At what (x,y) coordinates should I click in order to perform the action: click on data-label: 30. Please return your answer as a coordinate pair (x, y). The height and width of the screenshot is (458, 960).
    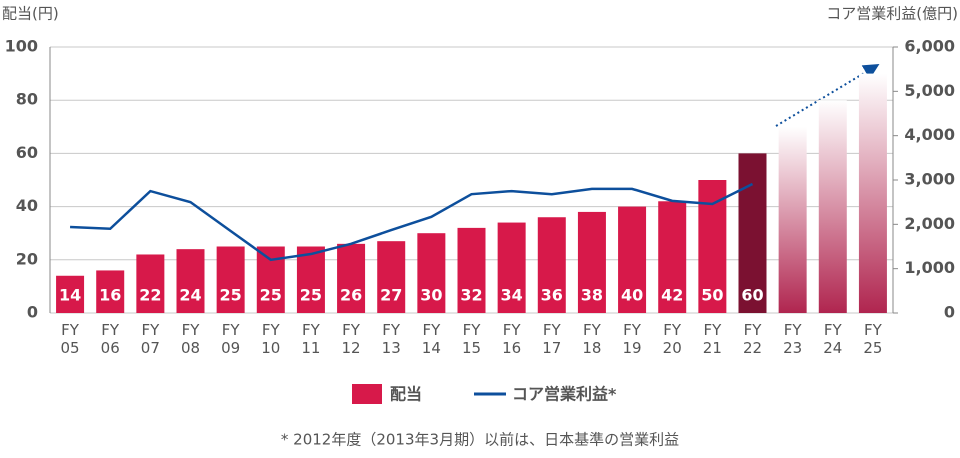
    Looking at the image, I should click on (431, 295).